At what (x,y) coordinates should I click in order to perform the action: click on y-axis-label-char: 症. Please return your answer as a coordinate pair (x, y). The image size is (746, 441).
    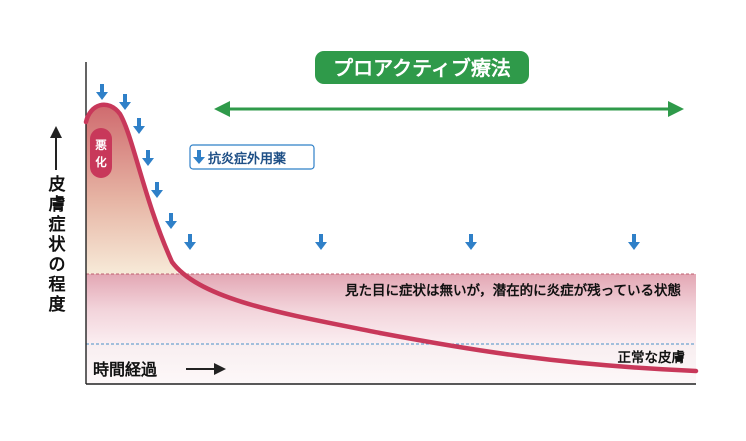
    Looking at the image, I should click on (57, 224).